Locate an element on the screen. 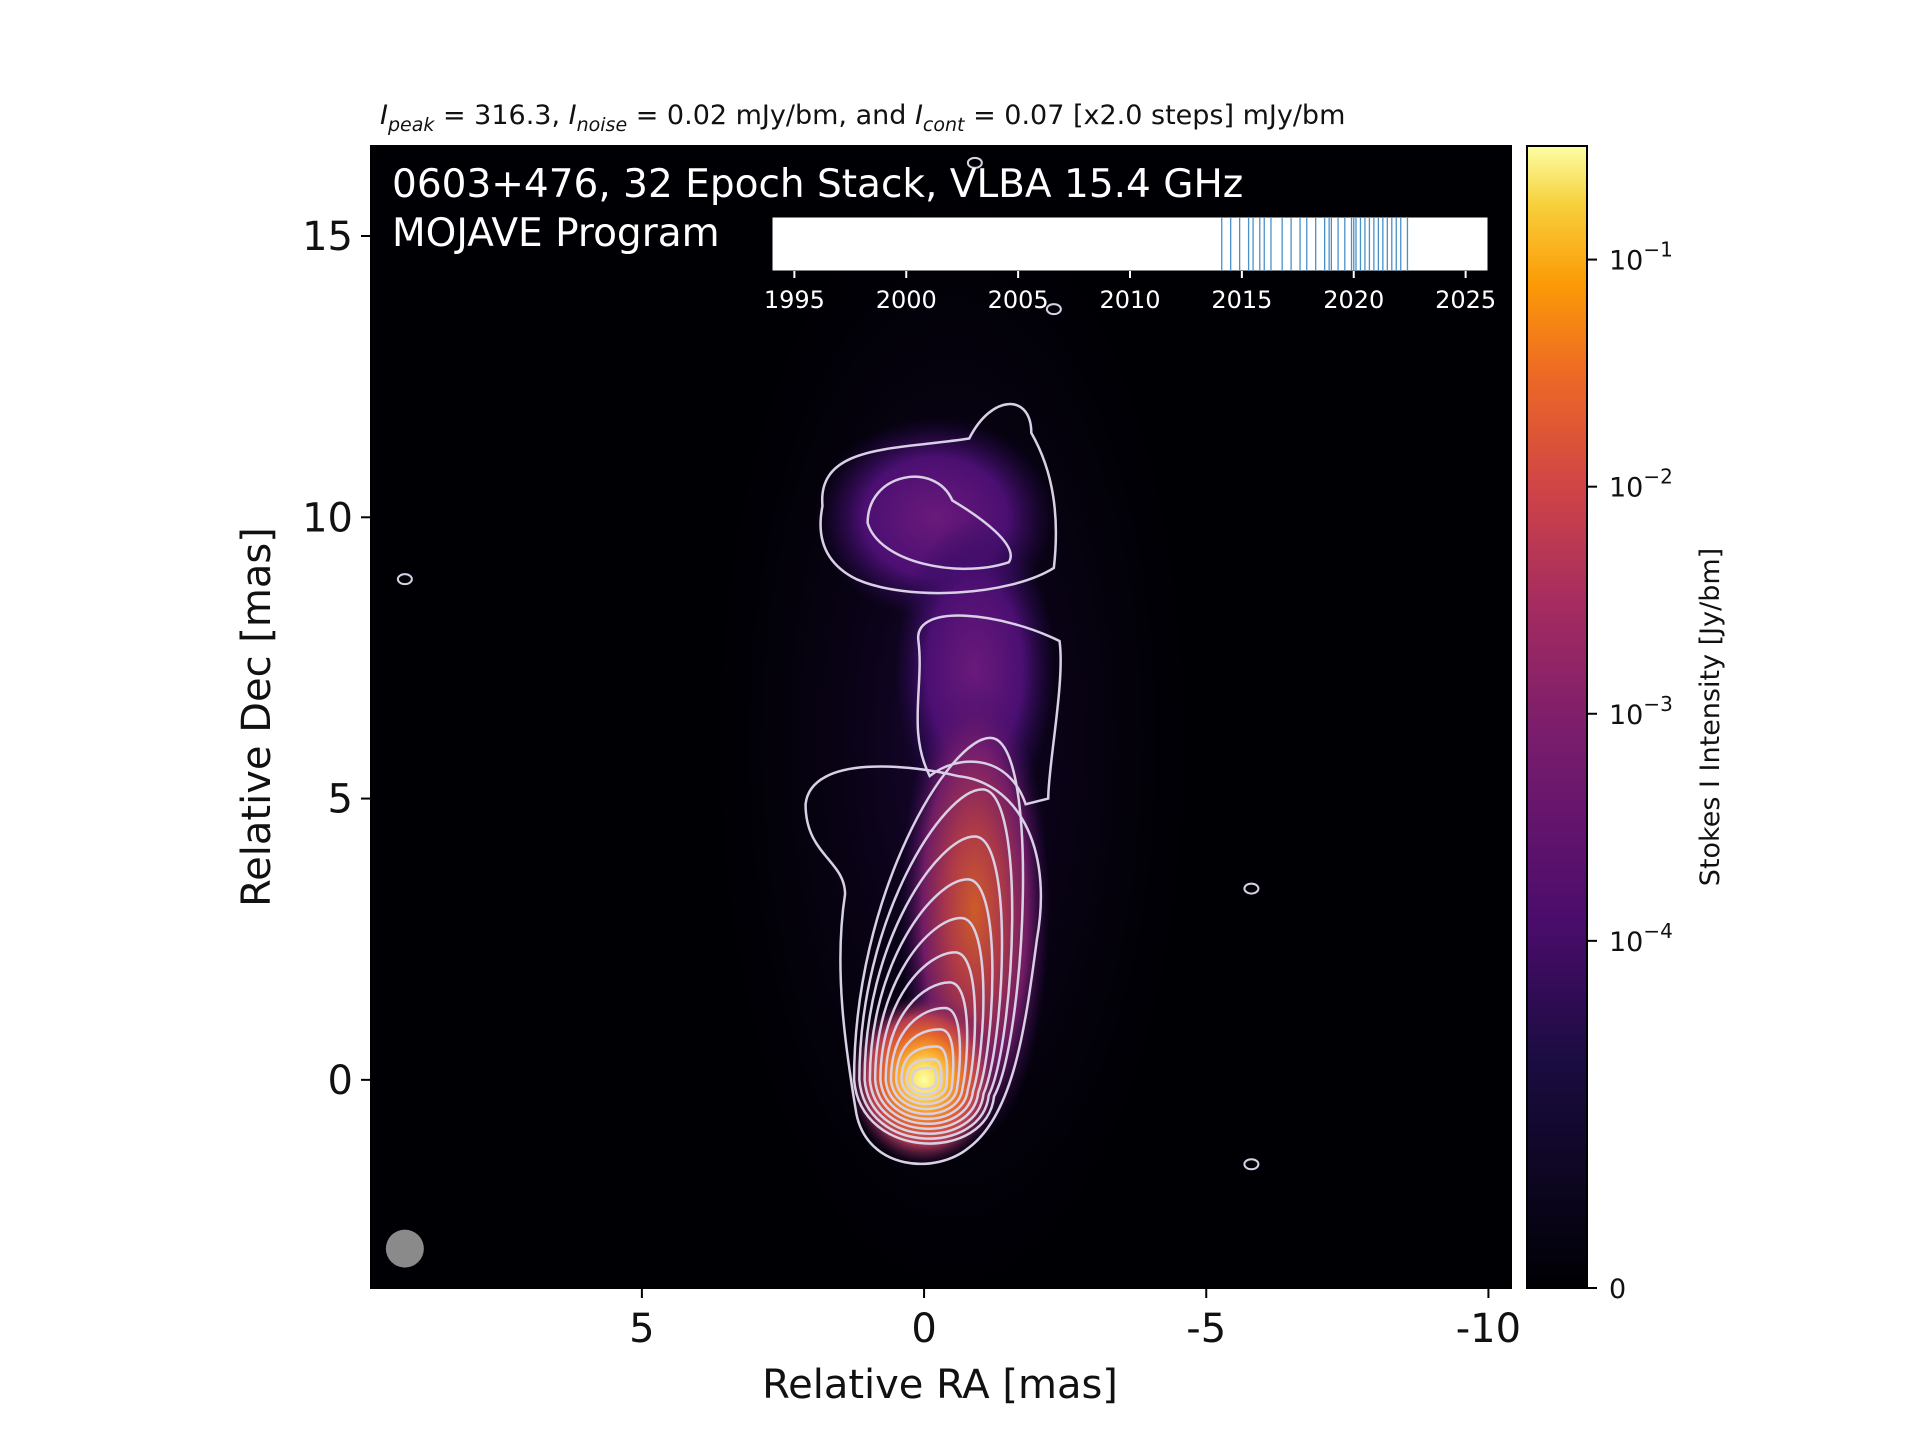 This screenshot has width=1920, height=1440. colorbar-label: Stokes I Intensity [Jy/bm] is located at coordinates (1710, 717).